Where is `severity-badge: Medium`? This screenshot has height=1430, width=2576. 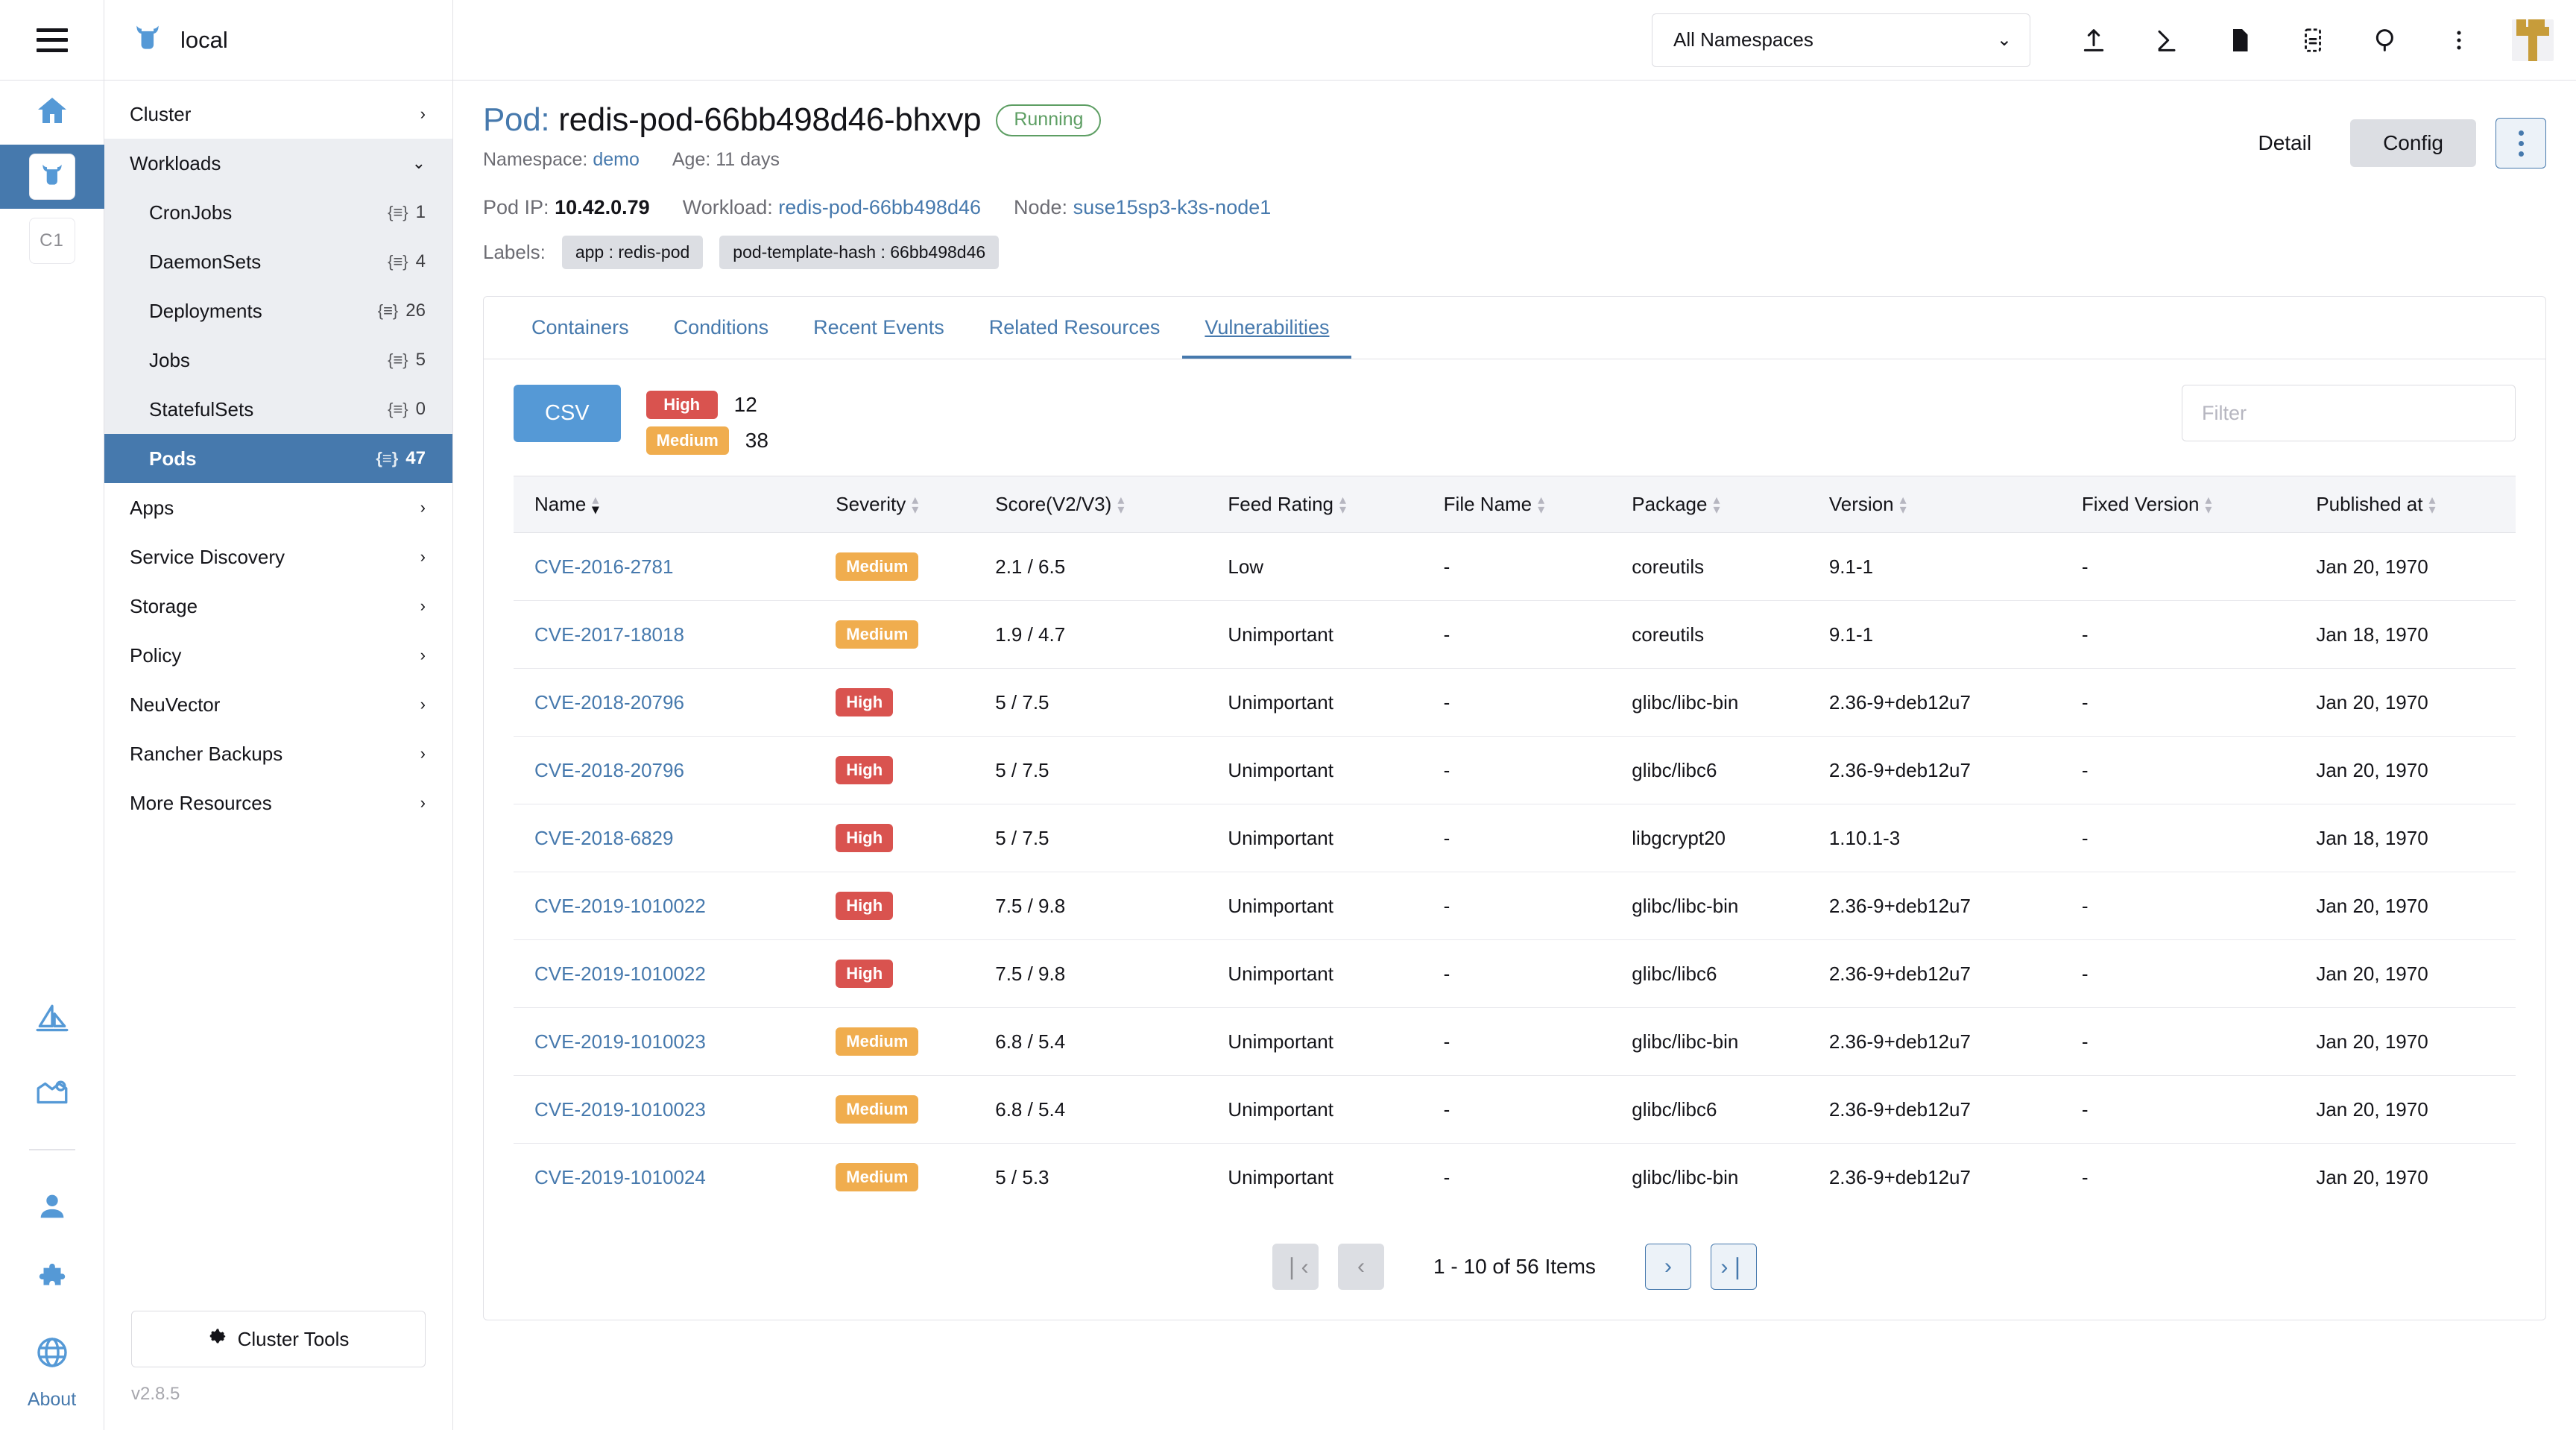
severity-badge: Medium is located at coordinates (877, 1041).